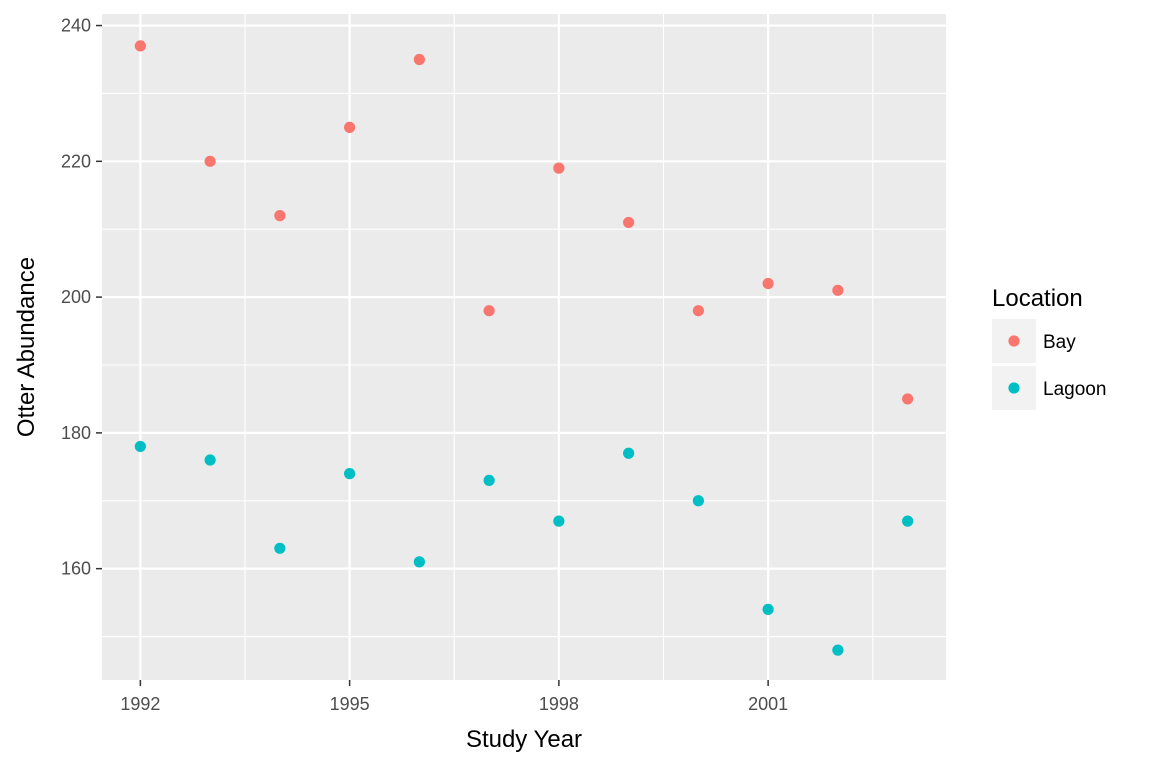 The height and width of the screenshot is (768, 1152). Describe the element at coordinates (76, 161) in the screenshot. I see `y-tick-label: 220` at that location.